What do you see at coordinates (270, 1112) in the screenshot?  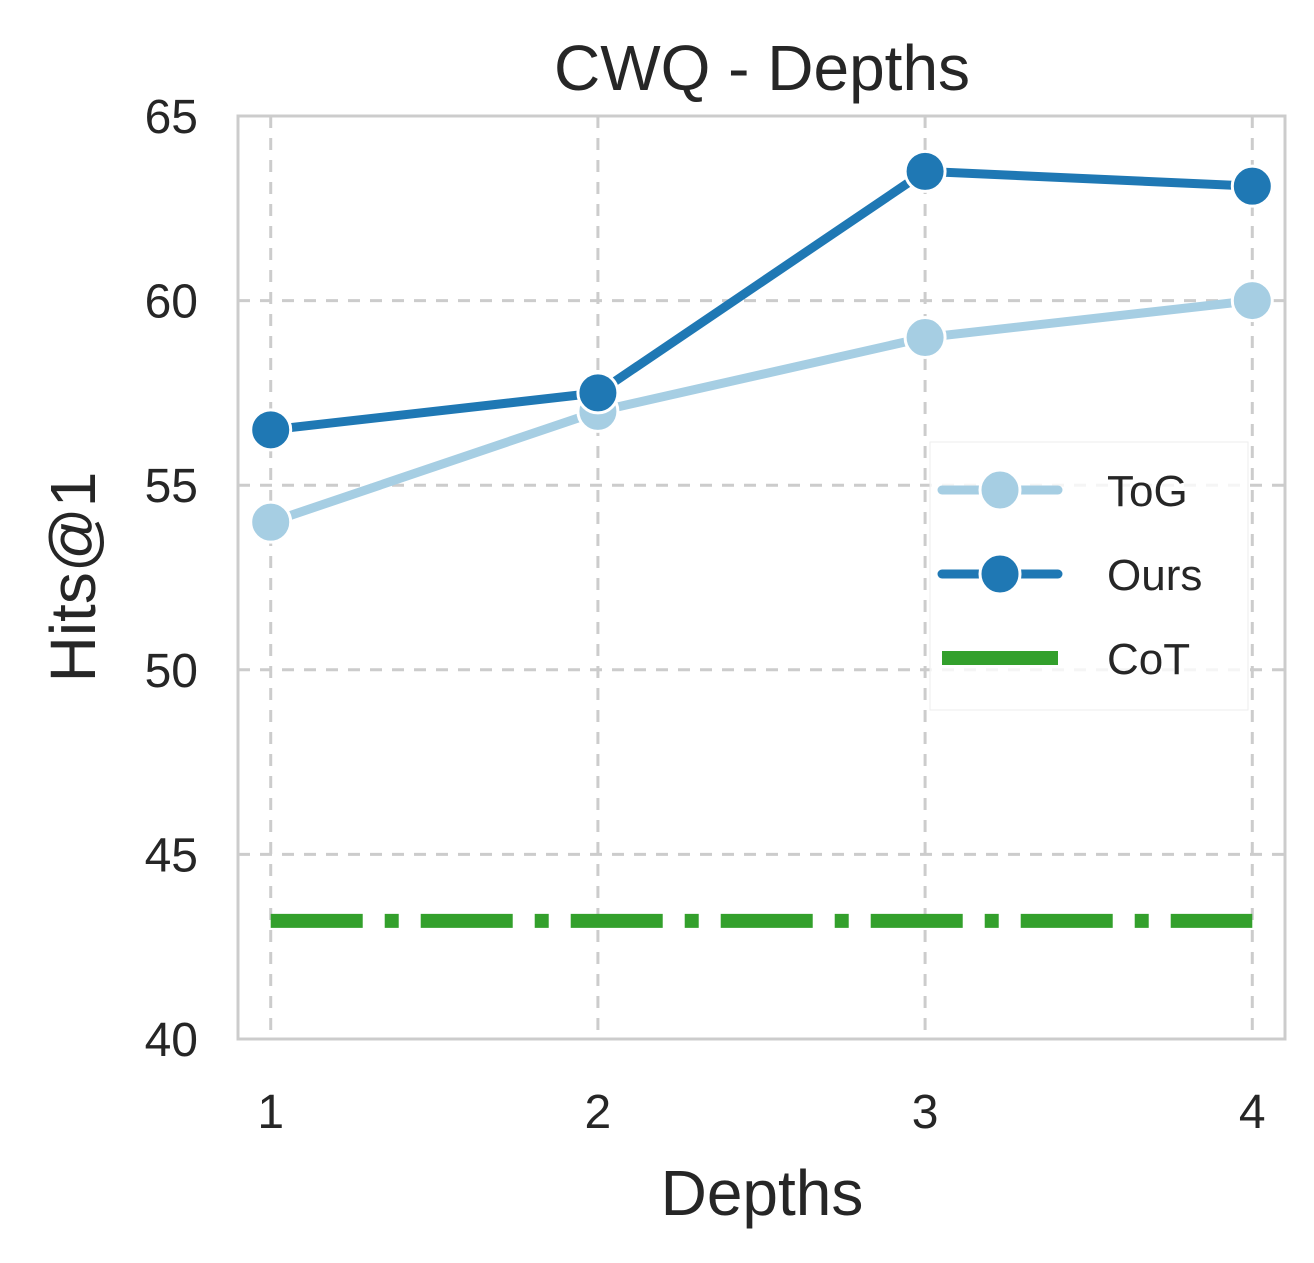 I see `x-tick-label: 1` at bounding box center [270, 1112].